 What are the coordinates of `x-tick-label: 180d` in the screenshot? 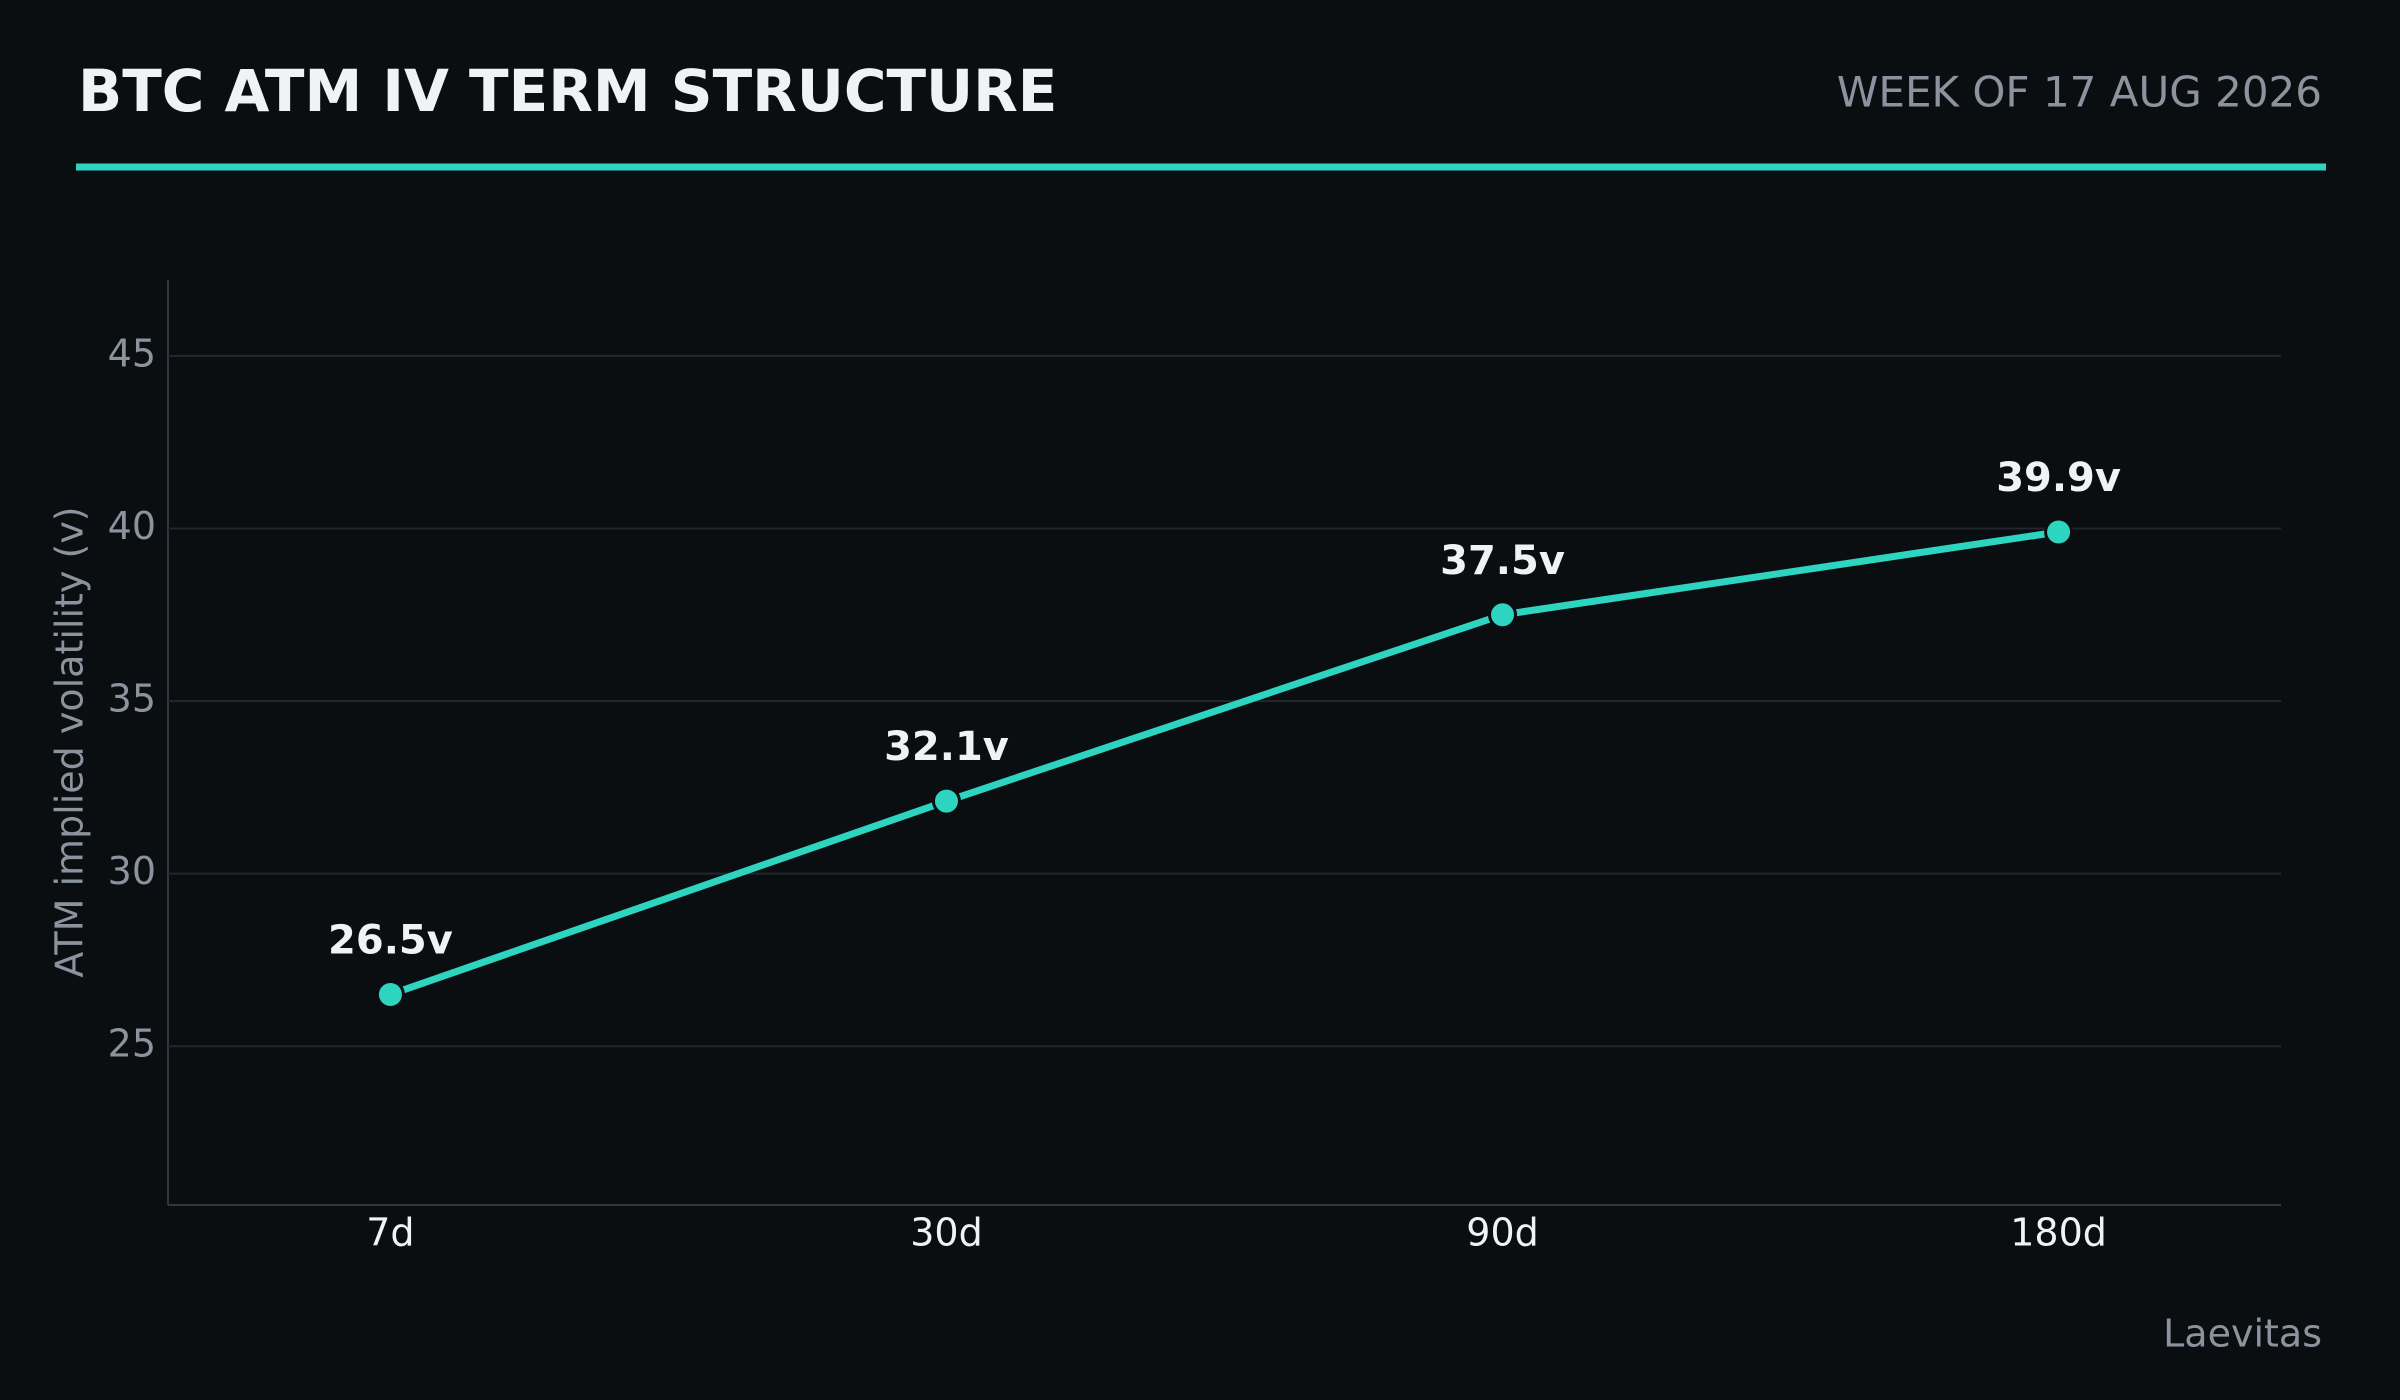 It's located at (2058, 1233).